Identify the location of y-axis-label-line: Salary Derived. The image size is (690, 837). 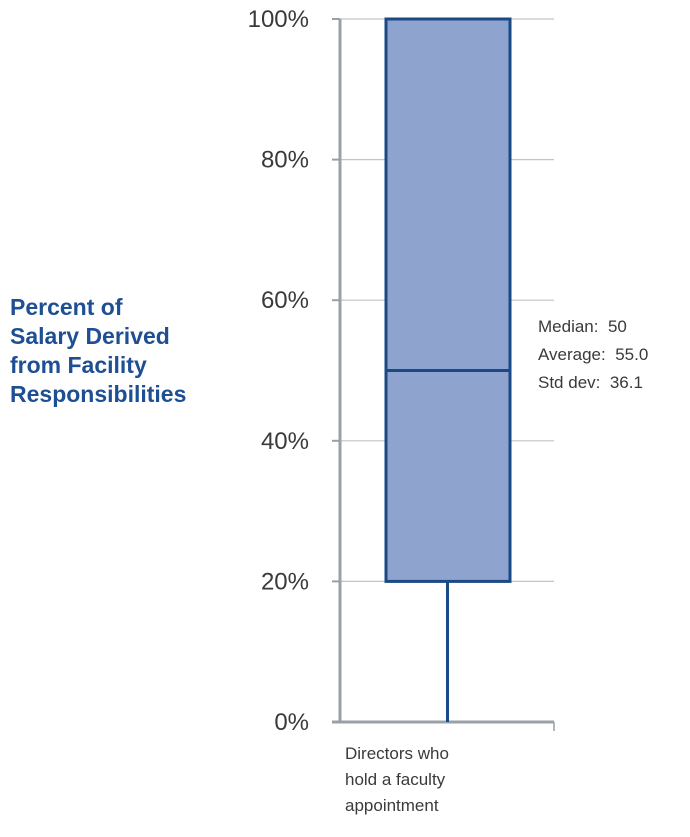
(90, 336).